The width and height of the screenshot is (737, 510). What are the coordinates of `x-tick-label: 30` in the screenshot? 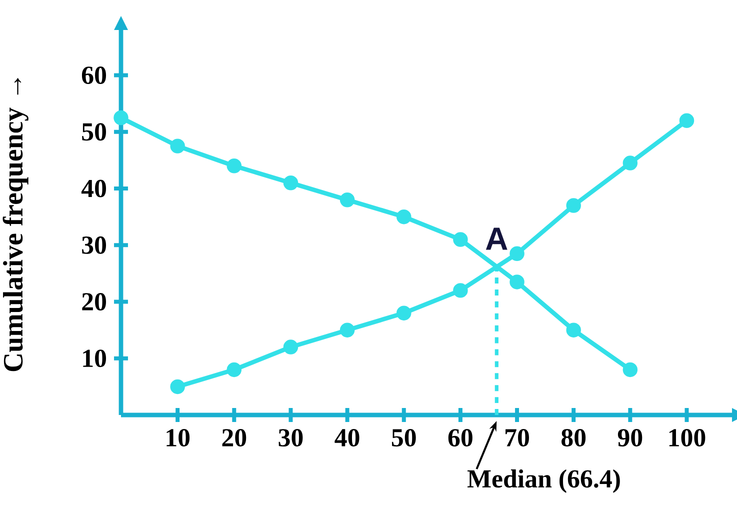 It's located at (290, 437).